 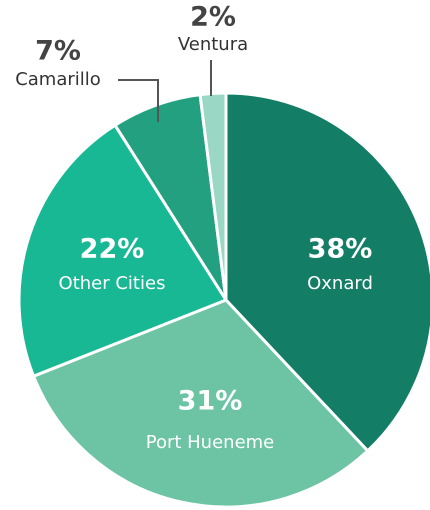 What do you see at coordinates (210, 442) in the screenshot?
I see `category-label: Port Hueneme` at bounding box center [210, 442].